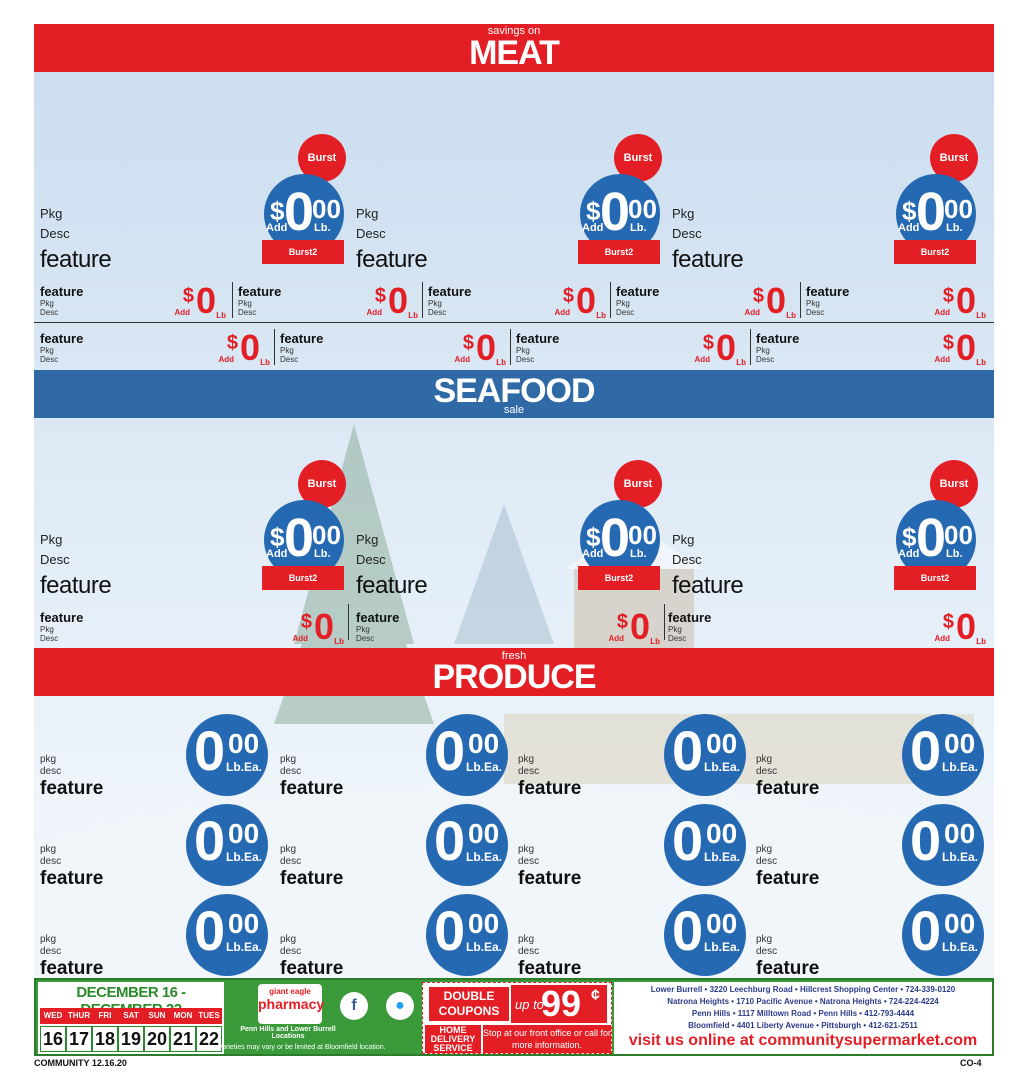  What do you see at coordinates (157, 1039) in the screenshot?
I see `date-number: 20` at bounding box center [157, 1039].